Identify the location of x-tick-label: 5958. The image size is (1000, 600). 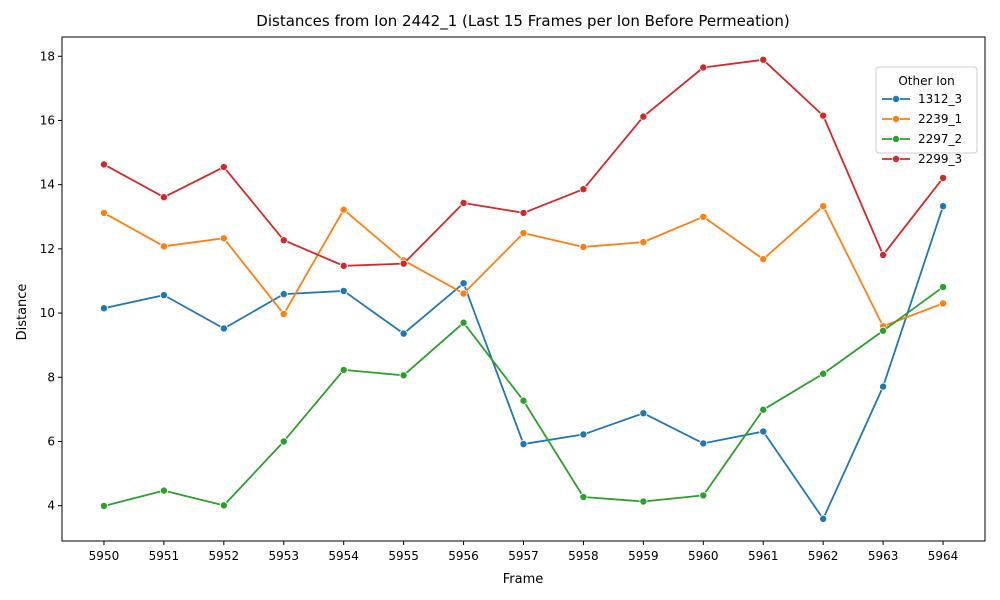
(583, 556).